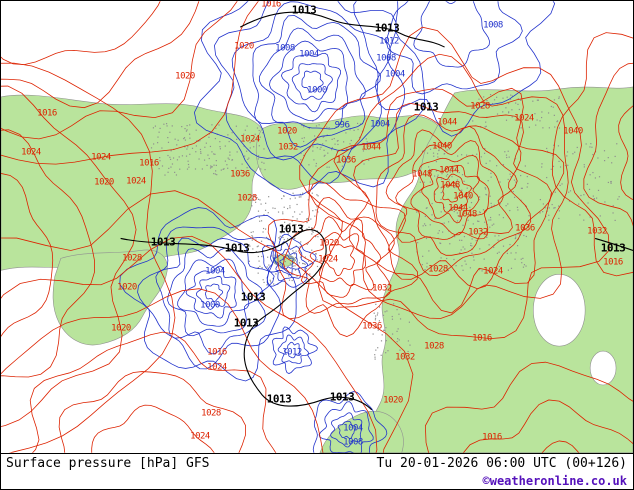 The height and width of the screenshot is (490, 634). Describe the element at coordinates (110, 297) in the screenshot. I see `landmass-southwest` at that location.